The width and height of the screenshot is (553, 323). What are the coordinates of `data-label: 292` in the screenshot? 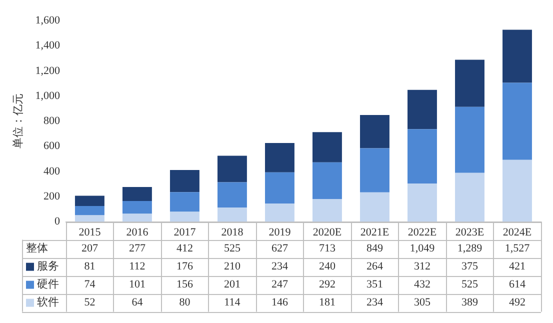 It's located at (327, 284).